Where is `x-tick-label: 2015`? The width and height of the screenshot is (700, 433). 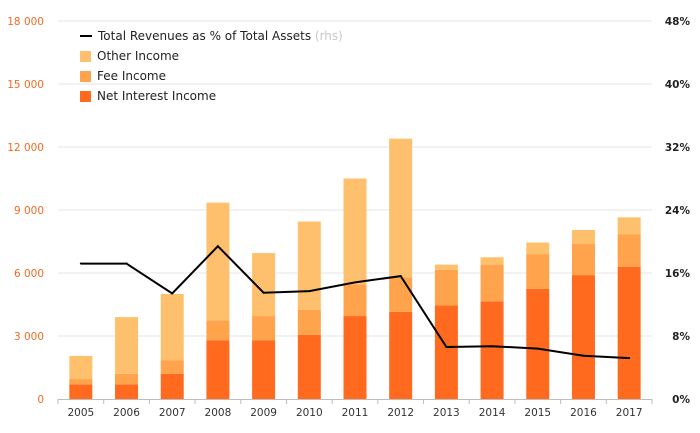
x-tick-label: 2015 is located at coordinates (537, 413).